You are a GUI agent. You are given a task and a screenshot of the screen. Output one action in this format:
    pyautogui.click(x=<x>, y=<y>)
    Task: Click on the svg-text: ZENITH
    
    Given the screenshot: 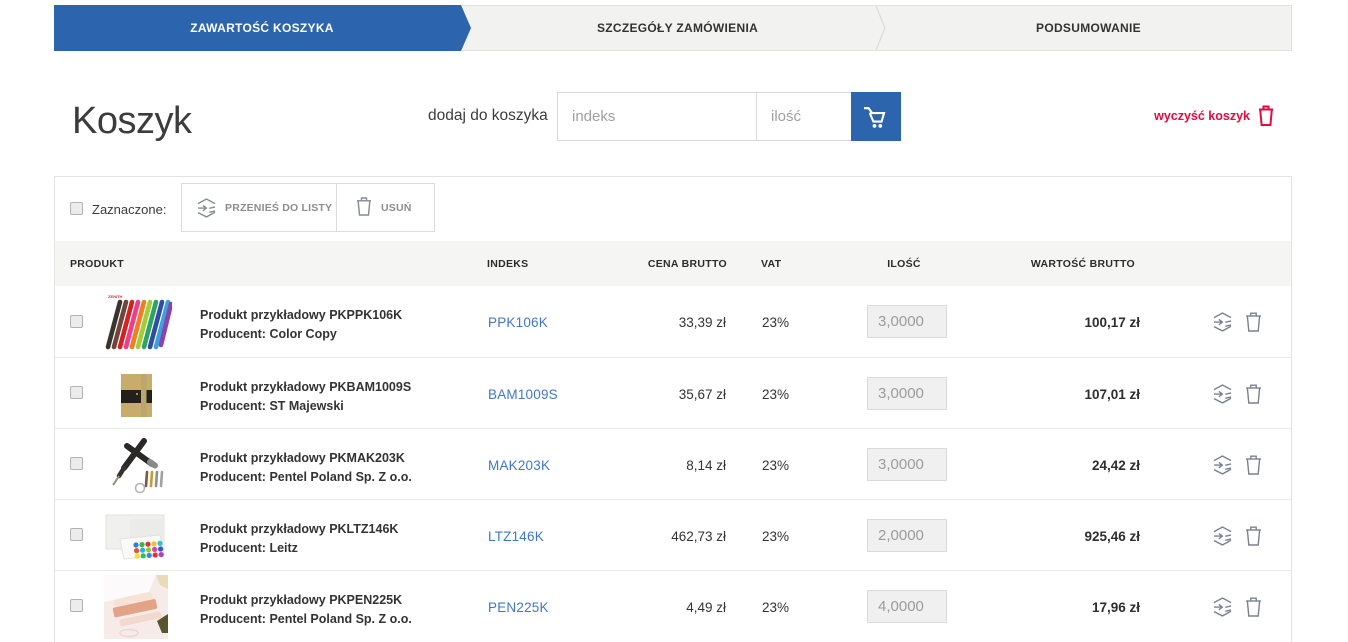 What is the action you would take?
    pyautogui.click(x=115, y=296)
    